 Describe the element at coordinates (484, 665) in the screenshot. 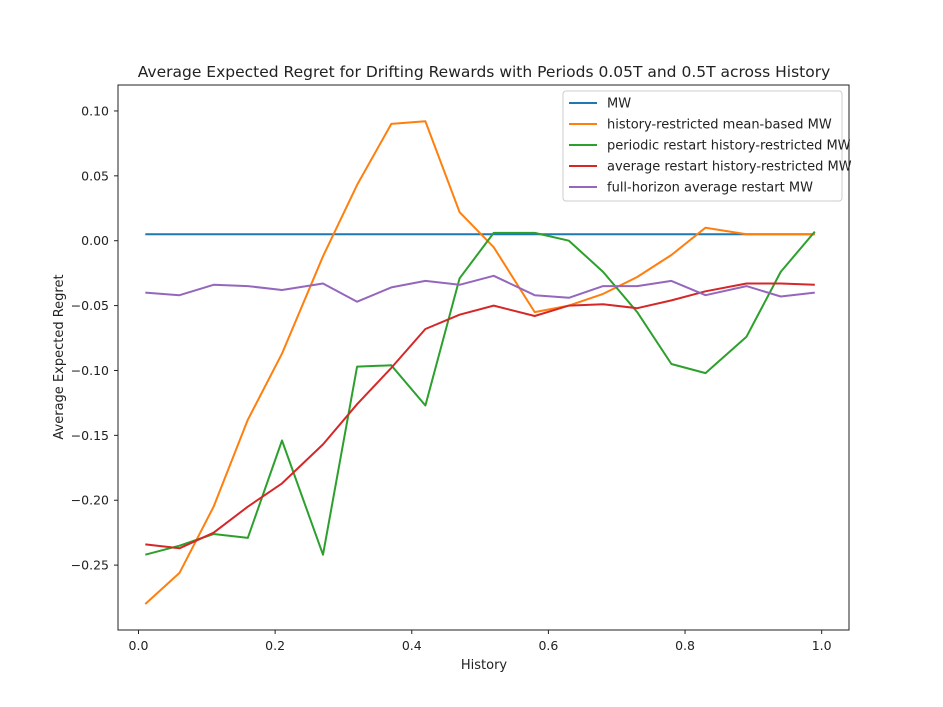

I see `x-axis-label: History` at that location.